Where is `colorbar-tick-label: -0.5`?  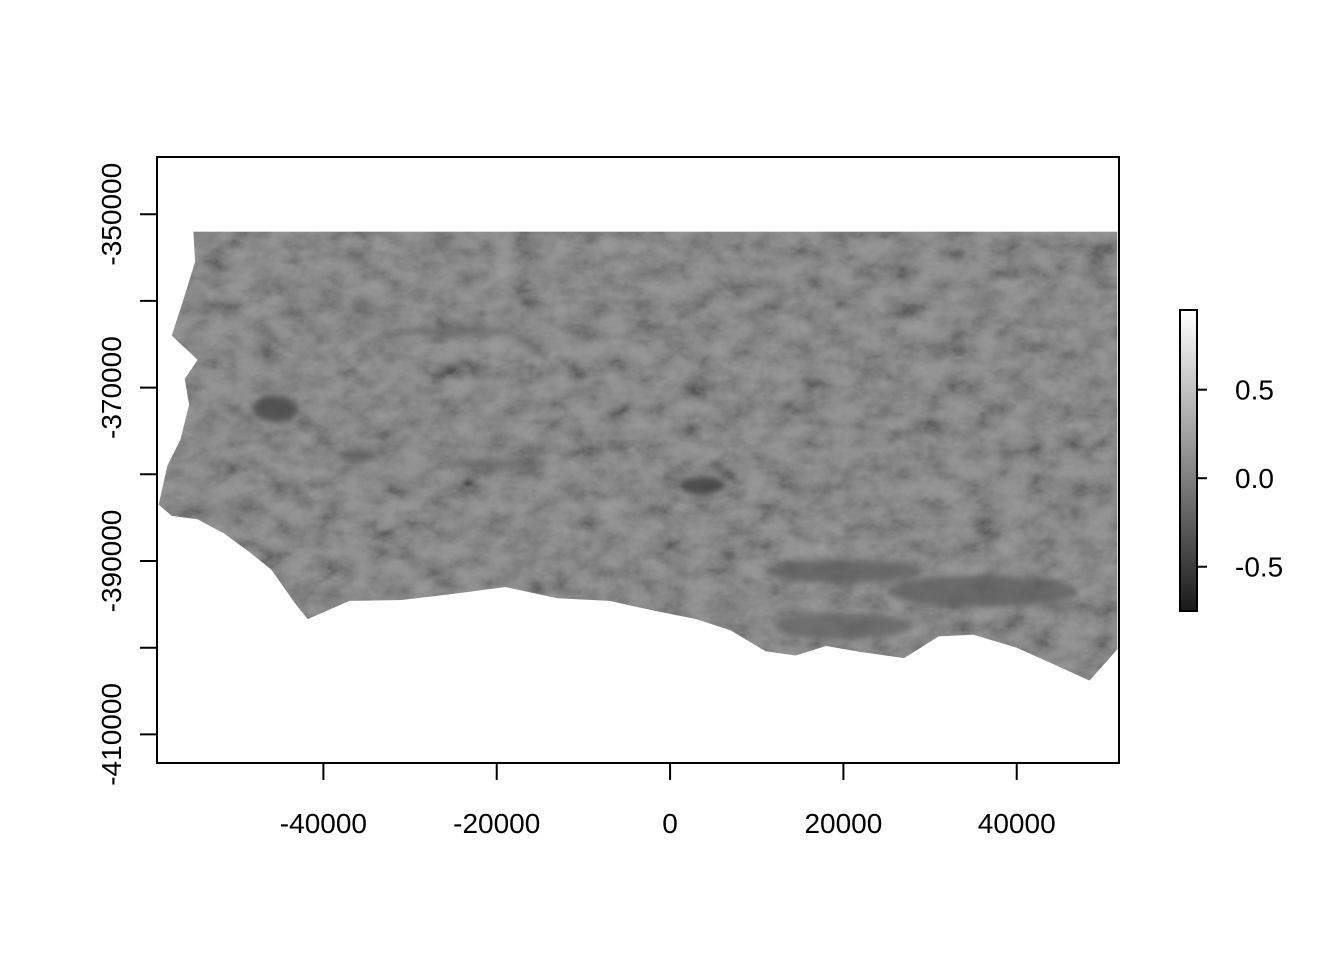 colorbar-tick-label: -0.5 is located at coordinates (1259, 567).